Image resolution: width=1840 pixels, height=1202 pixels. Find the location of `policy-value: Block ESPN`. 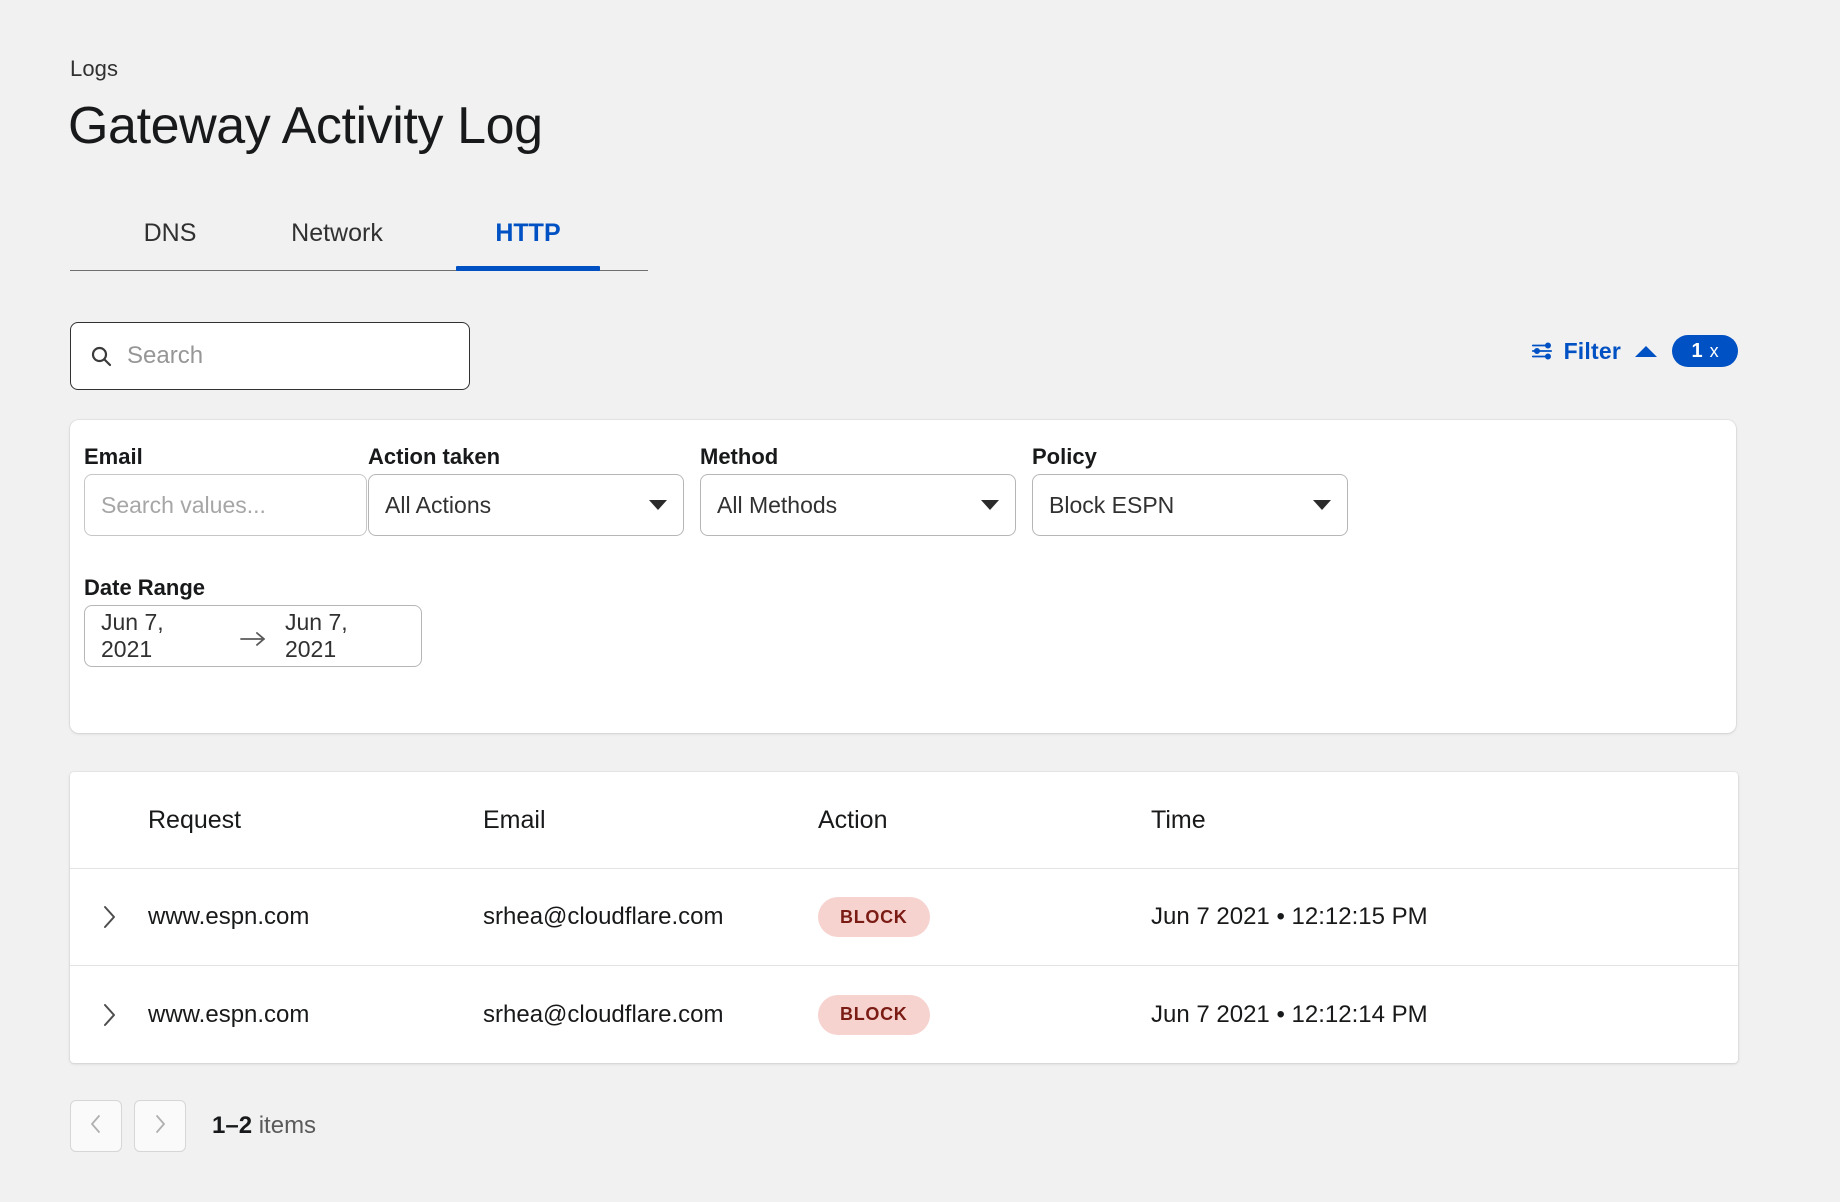

policy-value: Block ESPN is located at coordinates (1112, 504).